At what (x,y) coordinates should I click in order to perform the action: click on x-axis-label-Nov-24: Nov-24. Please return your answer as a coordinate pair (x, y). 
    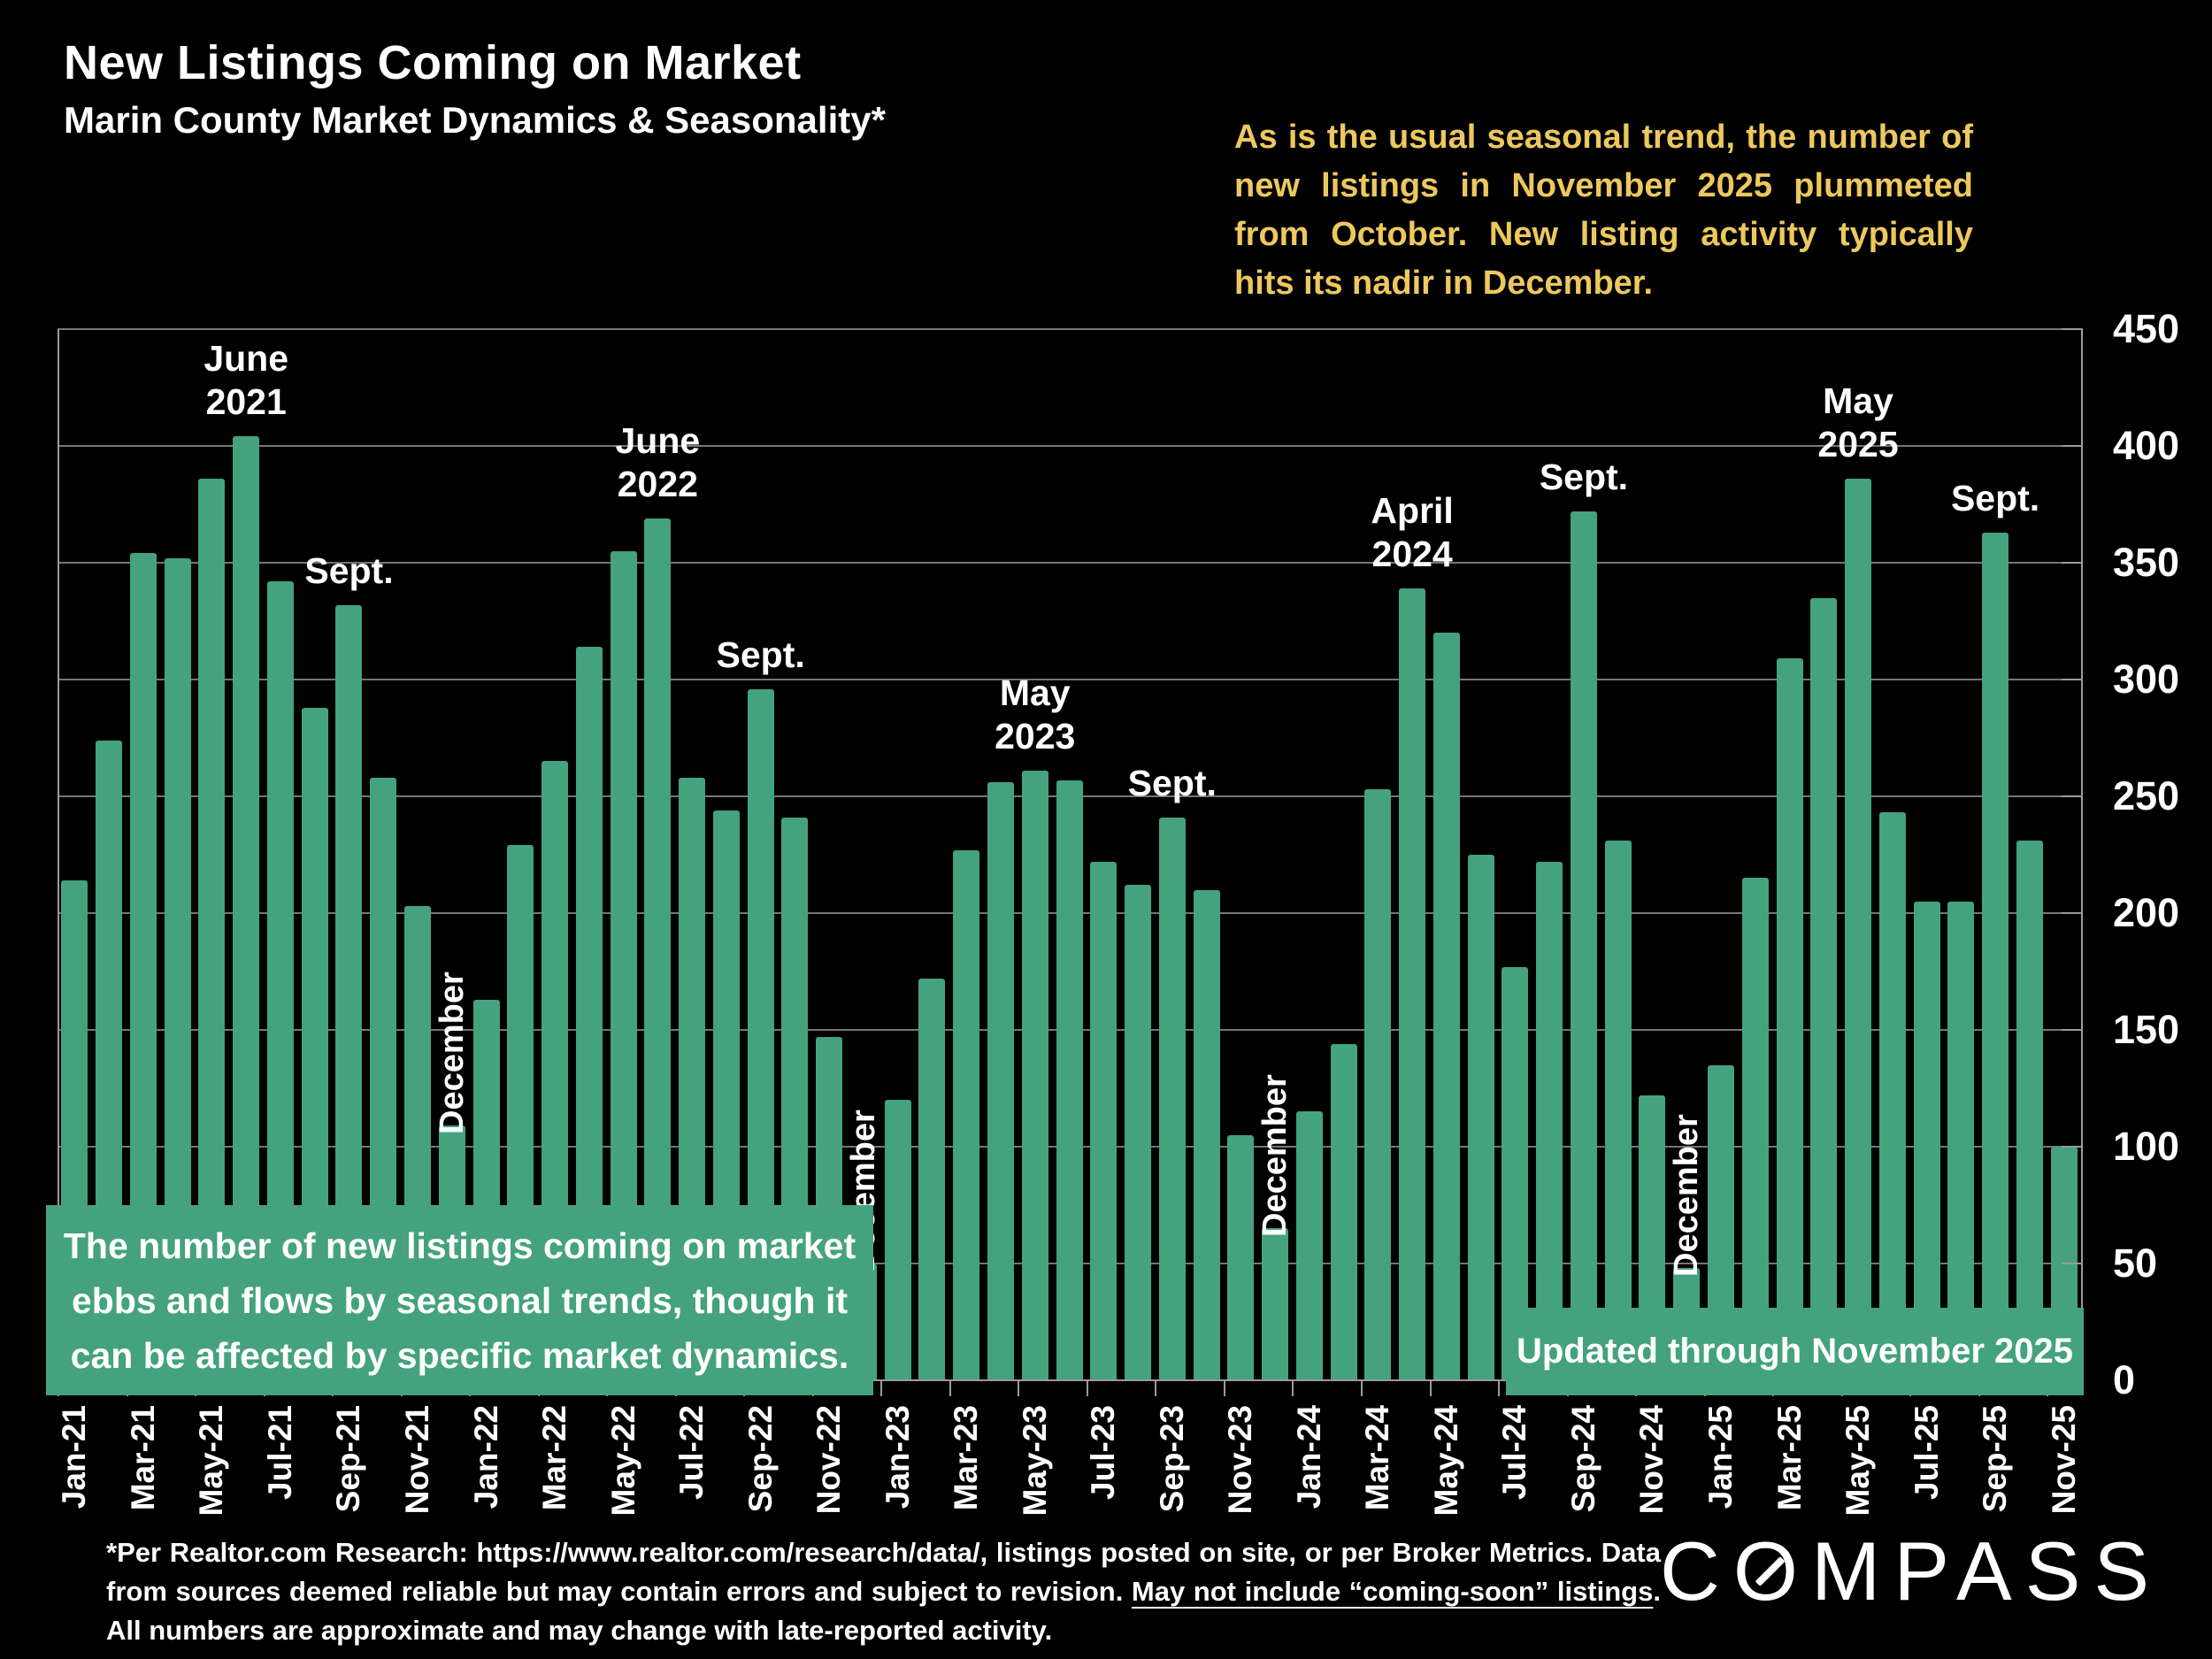
    Looking at the image, I should click on (1652, 1460).